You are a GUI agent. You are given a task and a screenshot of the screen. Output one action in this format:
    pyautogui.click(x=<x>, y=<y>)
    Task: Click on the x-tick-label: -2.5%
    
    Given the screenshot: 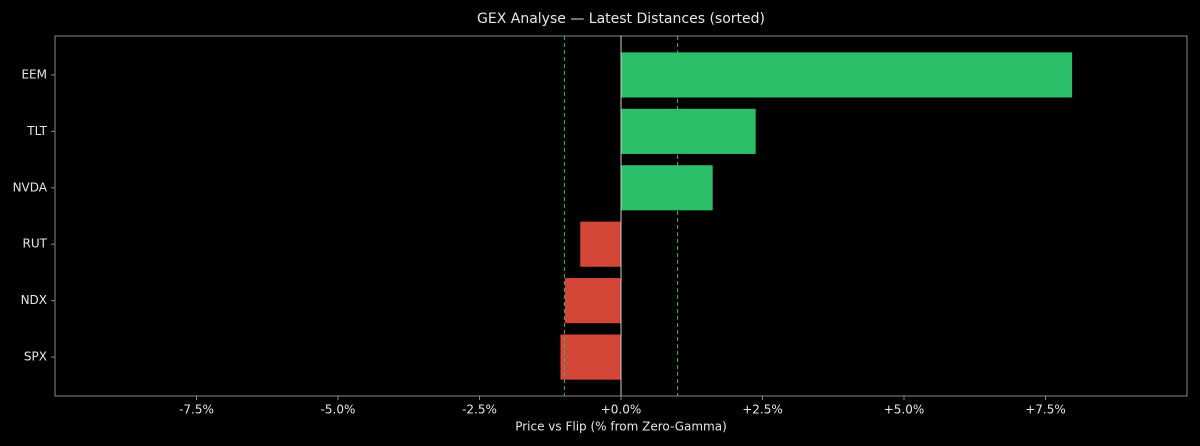 What is the action you would take?
    pyautogui.click(x=479, y=410)
    